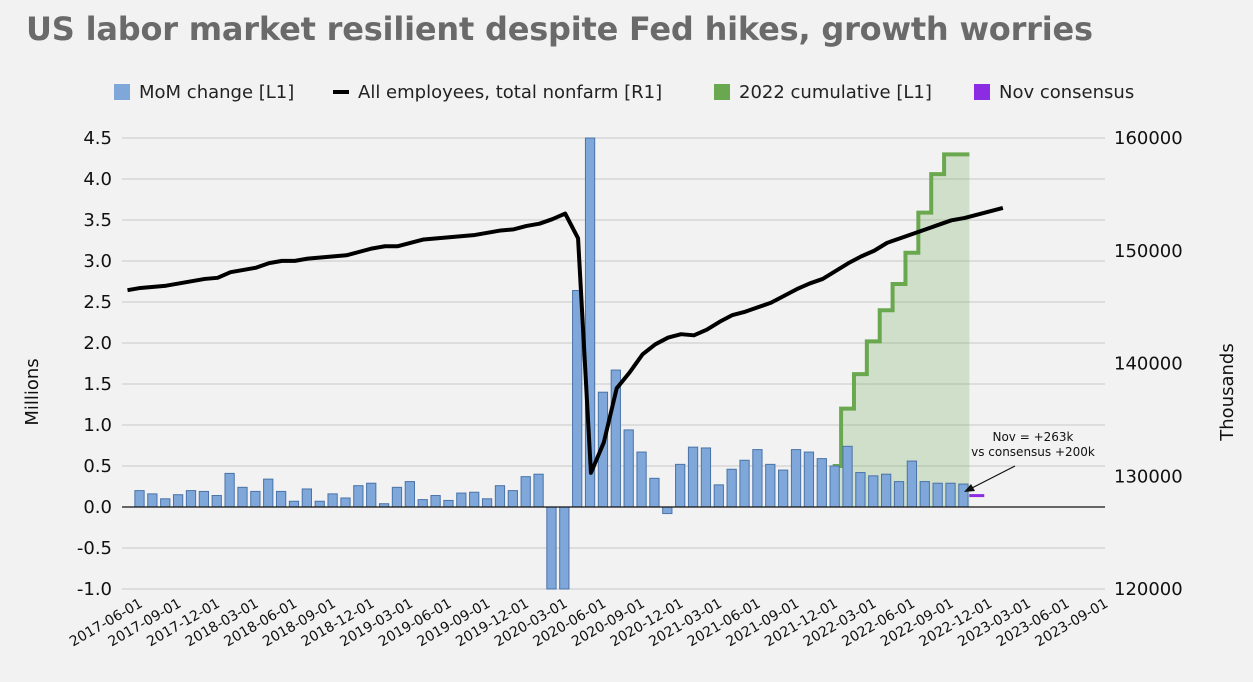  I want to click on cumulative-area, so click(902, 330).